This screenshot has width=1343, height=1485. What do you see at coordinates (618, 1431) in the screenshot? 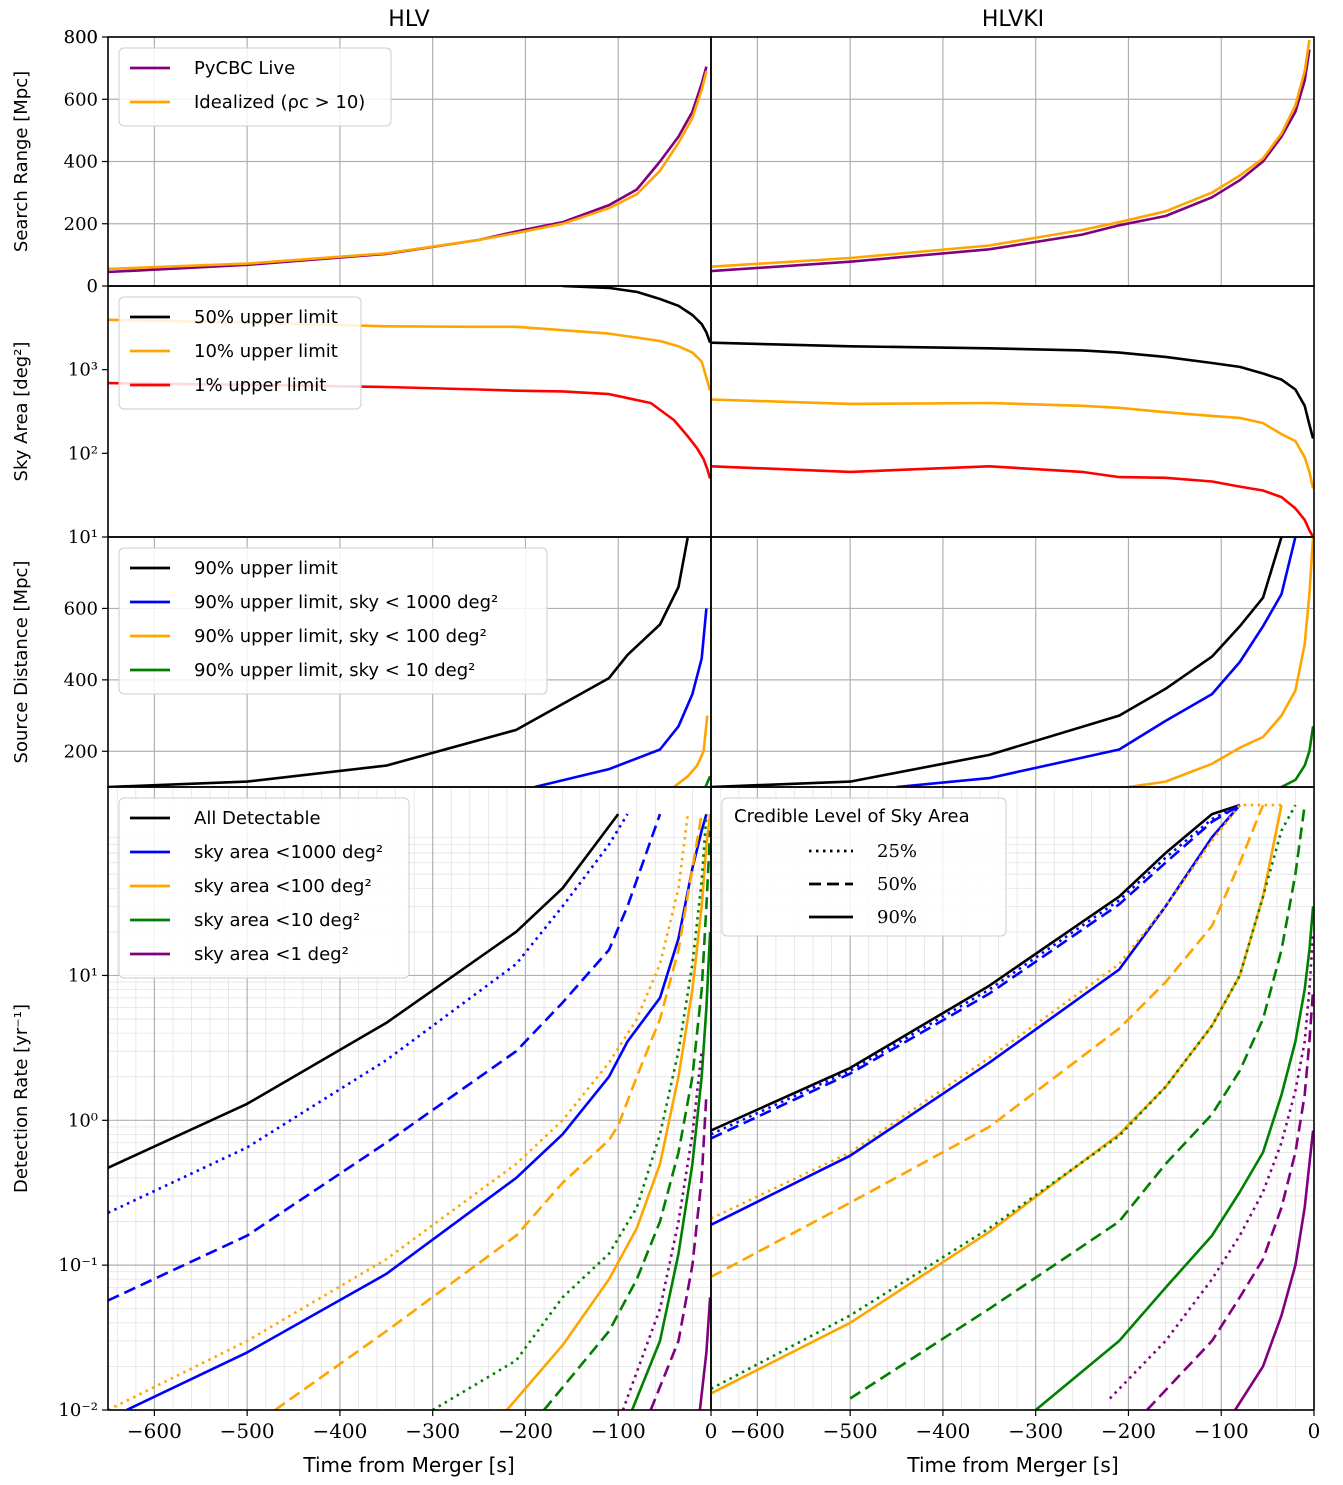
I see `x-tick-label: −100` at bounding box center [618, 1431].